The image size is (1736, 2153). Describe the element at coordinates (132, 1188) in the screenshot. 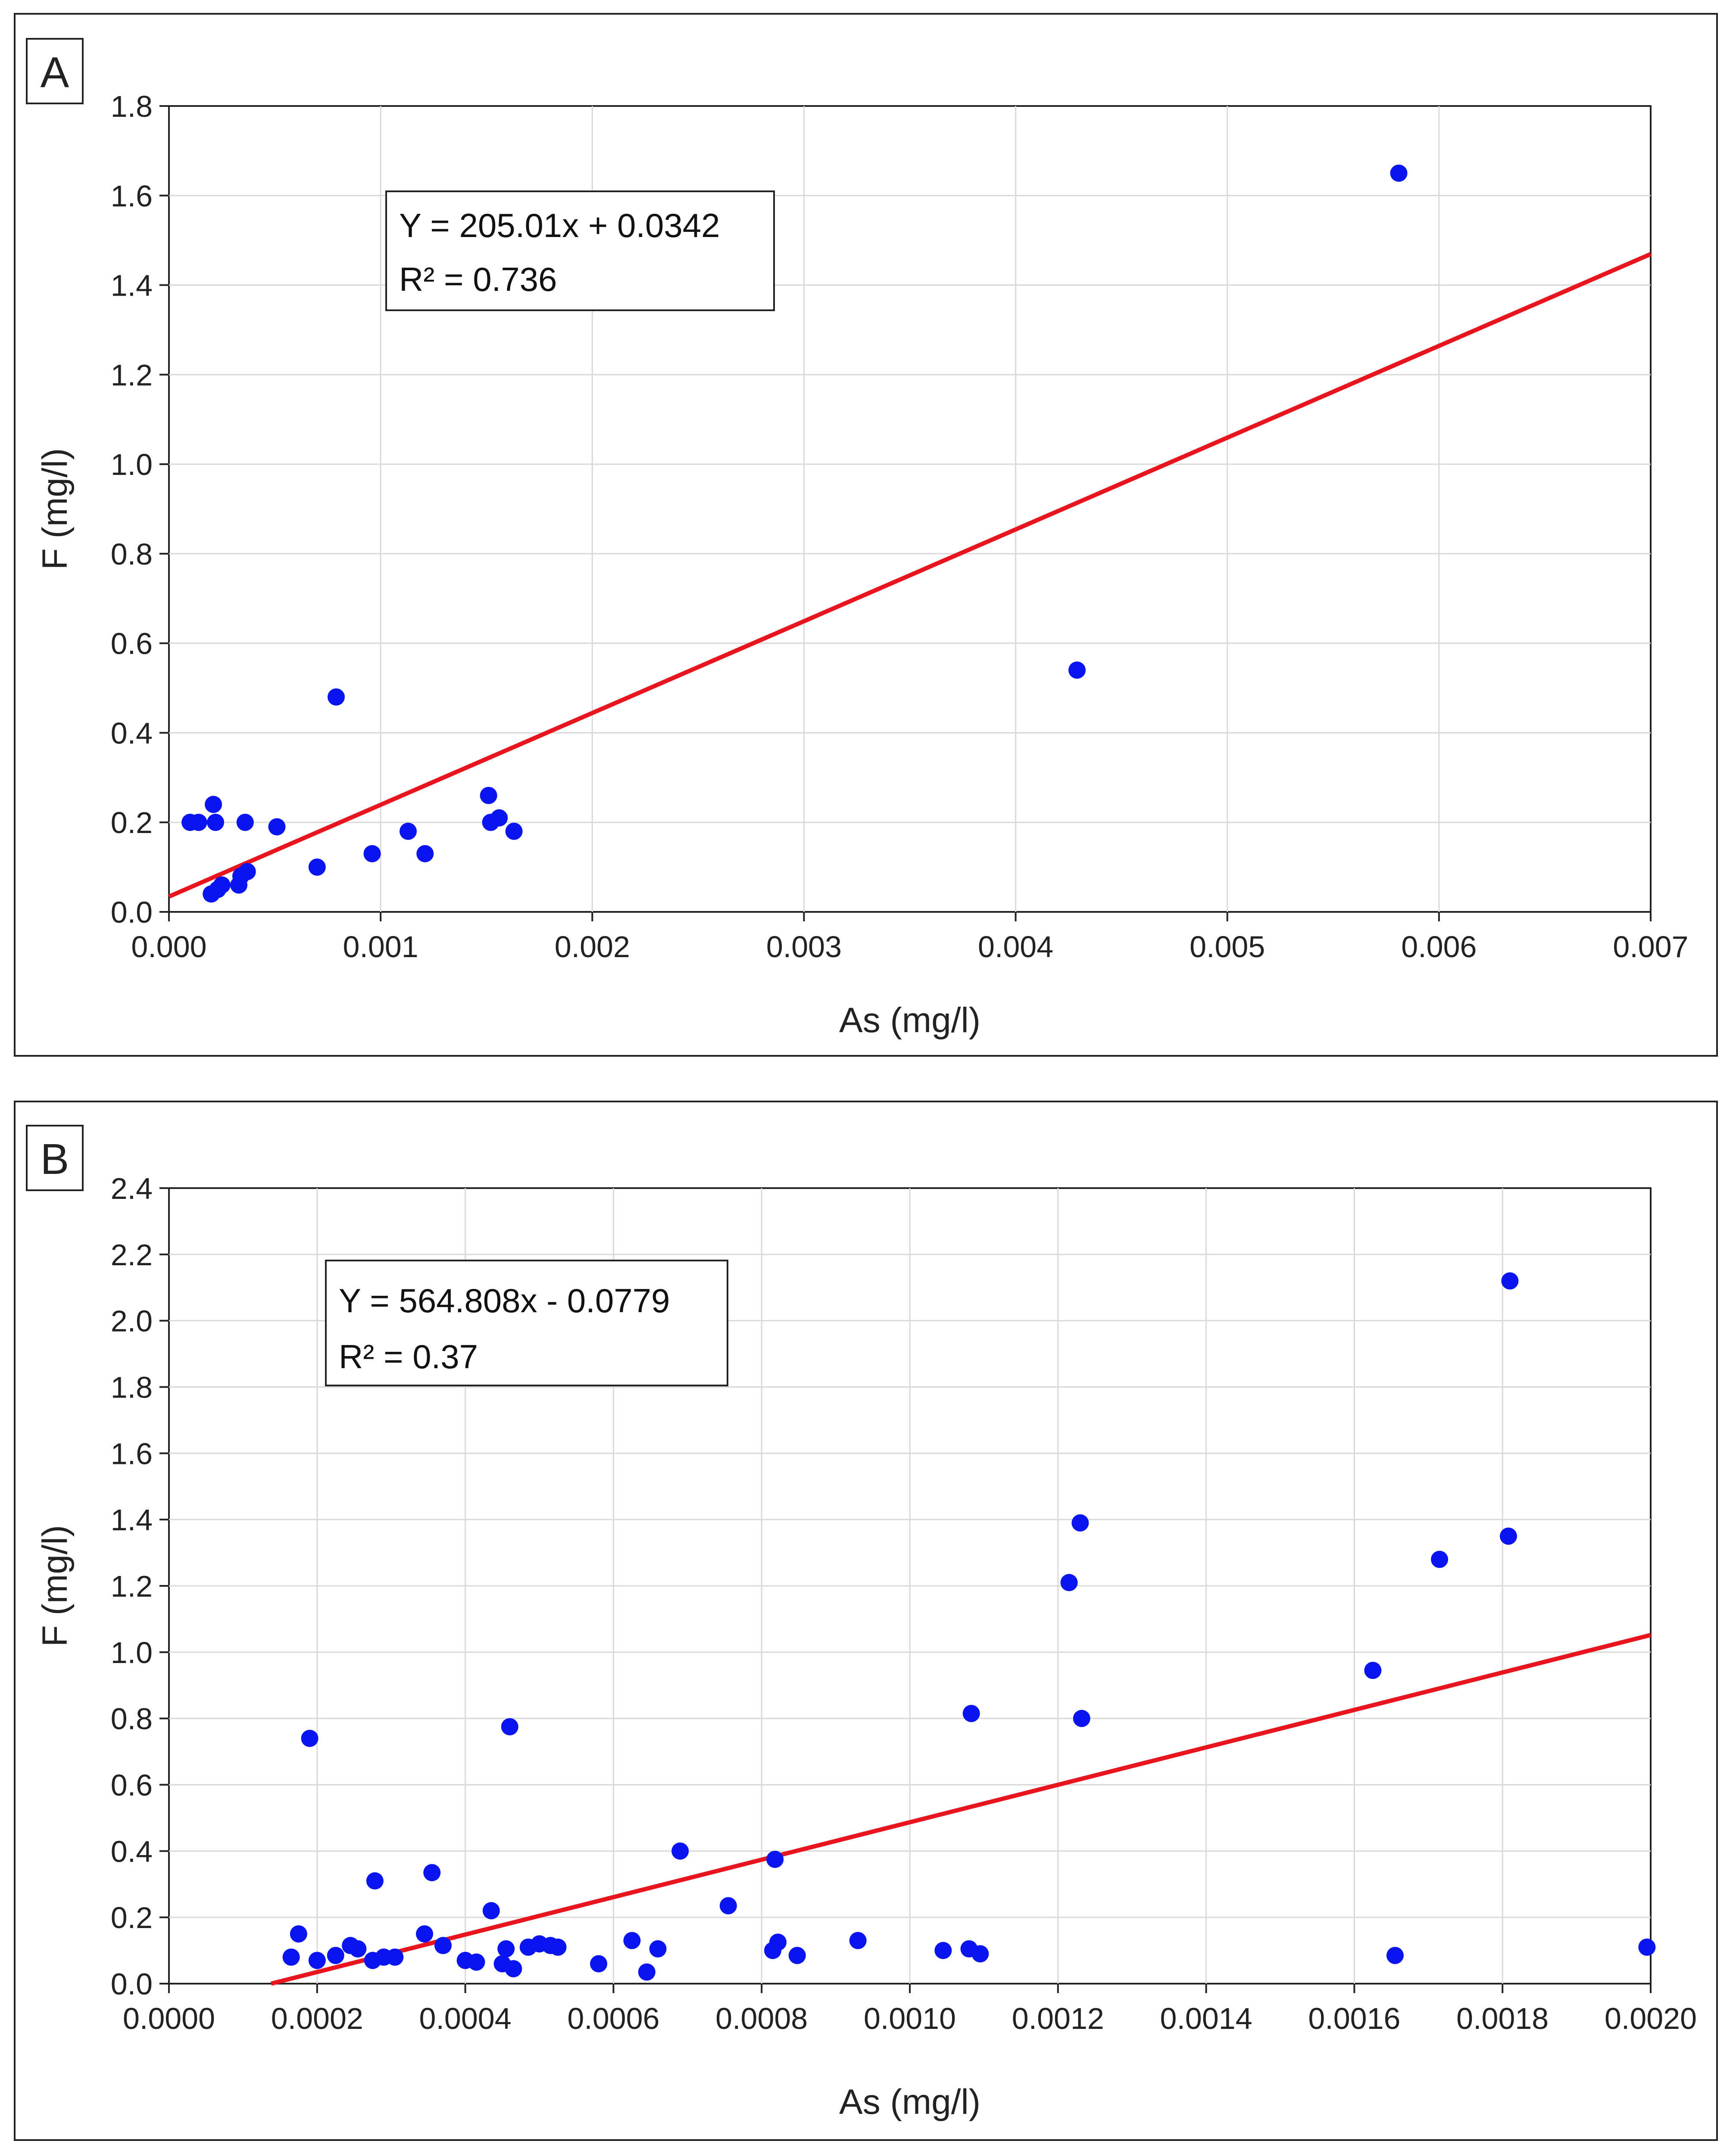

I see `panel-b-y-tick-label: 2.4` at that location.